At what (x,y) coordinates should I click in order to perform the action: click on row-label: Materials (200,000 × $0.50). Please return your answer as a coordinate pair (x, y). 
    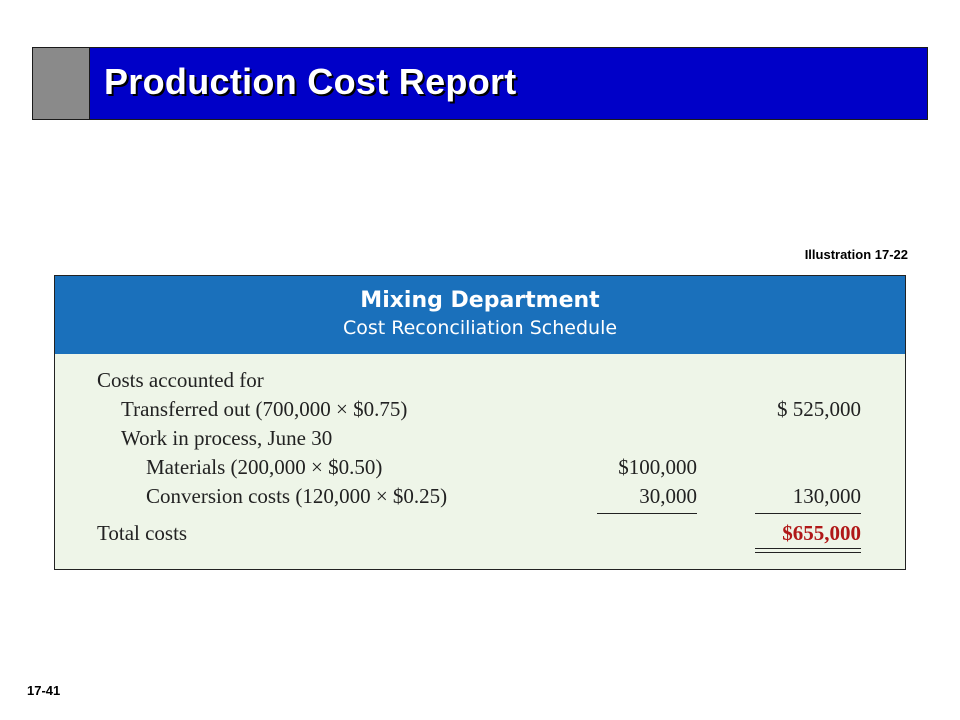
    Looking at the image, I should click on (264, 467).